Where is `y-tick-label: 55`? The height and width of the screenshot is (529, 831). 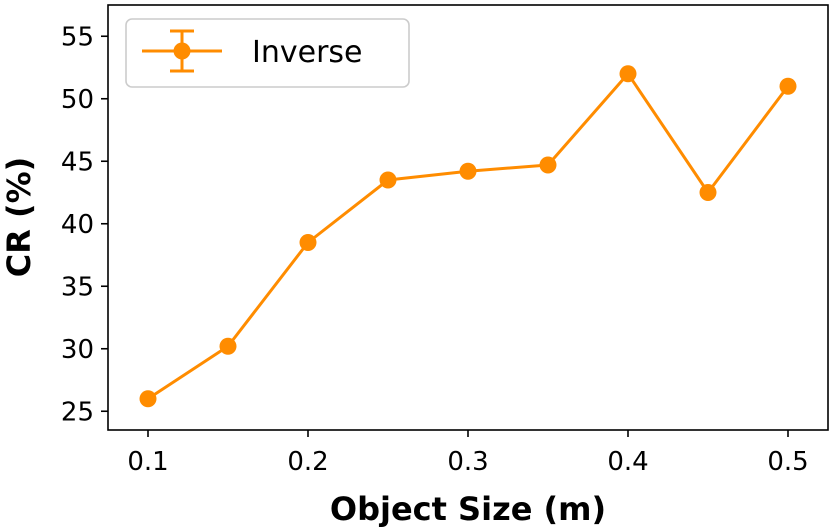
y-tick-label: 55 is located at coordinates (77, 37).